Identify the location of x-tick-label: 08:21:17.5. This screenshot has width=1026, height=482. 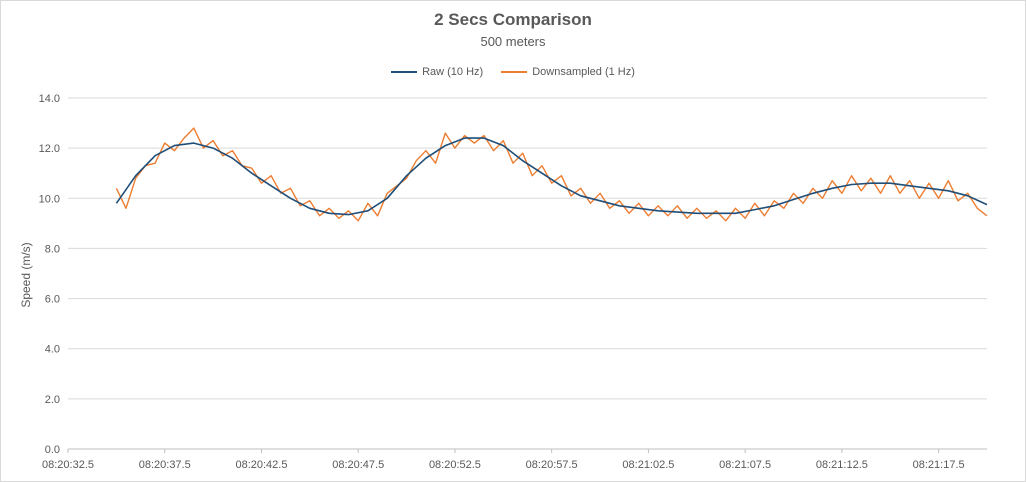
(939, 465).